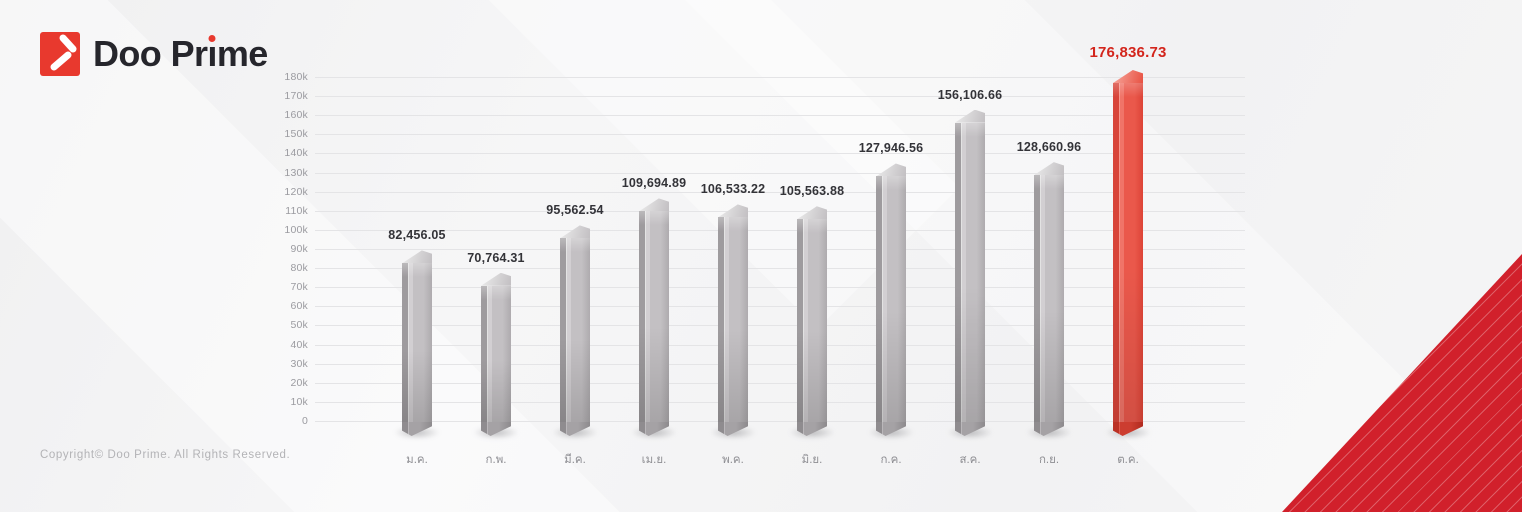 This screenshot has height=512, width=1522. Describe the element at coordinates (733, 460) in the screenshot. I see `x-axis-month-label: พ.ค.` at that location.